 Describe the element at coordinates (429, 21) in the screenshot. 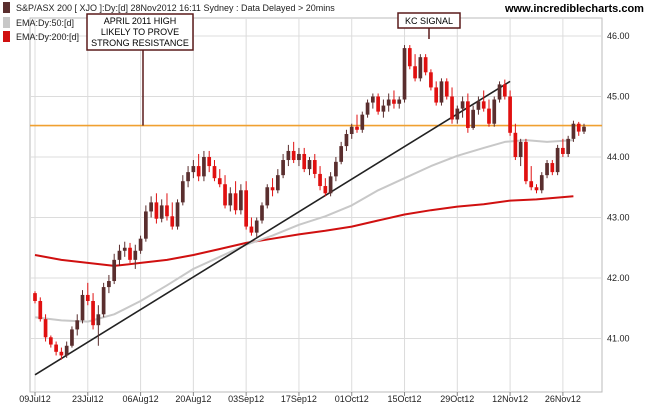

I see `annotation-text-kc: KC SIGNAL` at that location.